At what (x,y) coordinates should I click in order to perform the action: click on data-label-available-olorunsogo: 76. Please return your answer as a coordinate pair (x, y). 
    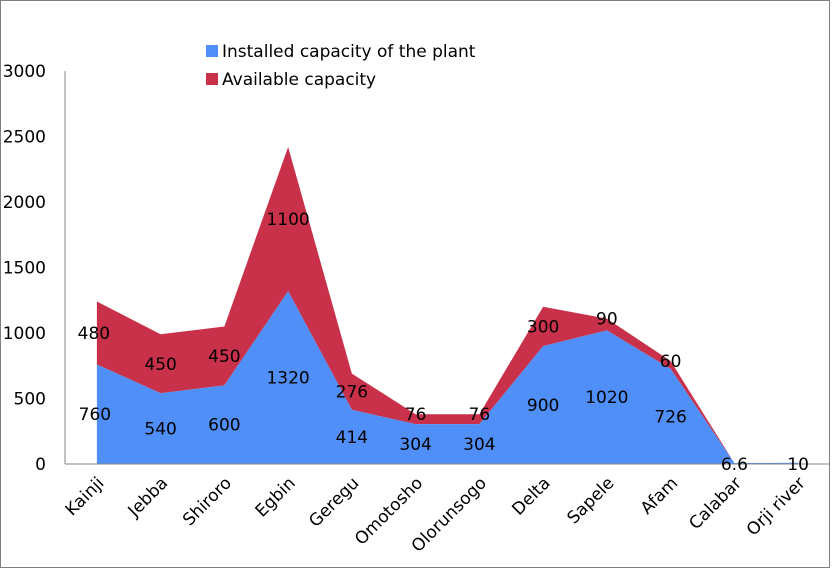
    Looking at the image, I should click on (480, 415).